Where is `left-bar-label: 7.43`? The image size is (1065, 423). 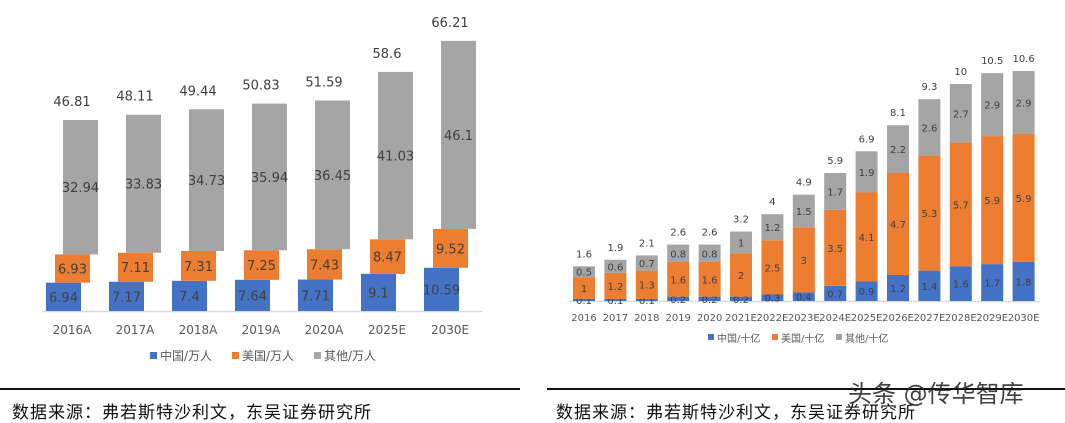 left-bar-label: 7.43 is located at coordinates (324, 265).